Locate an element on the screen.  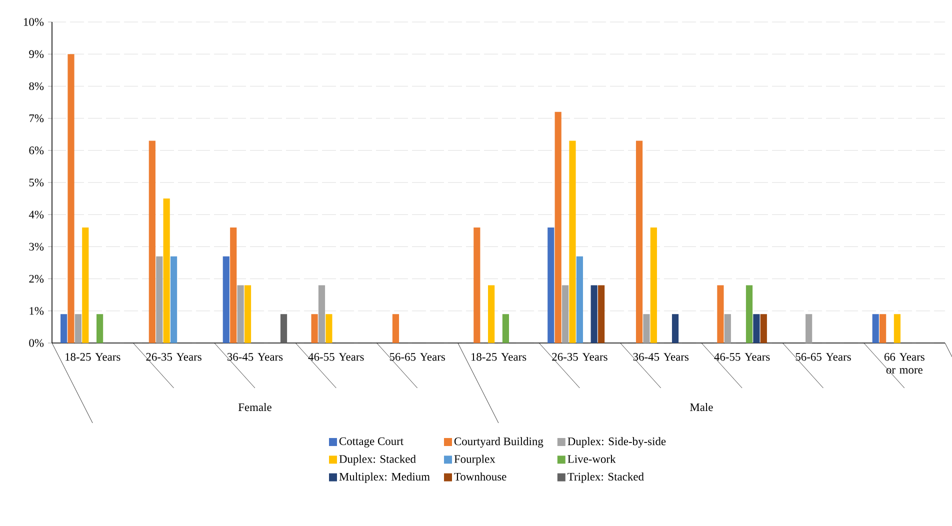
legend-label: Townhouse is located at coordinates (480, 476).